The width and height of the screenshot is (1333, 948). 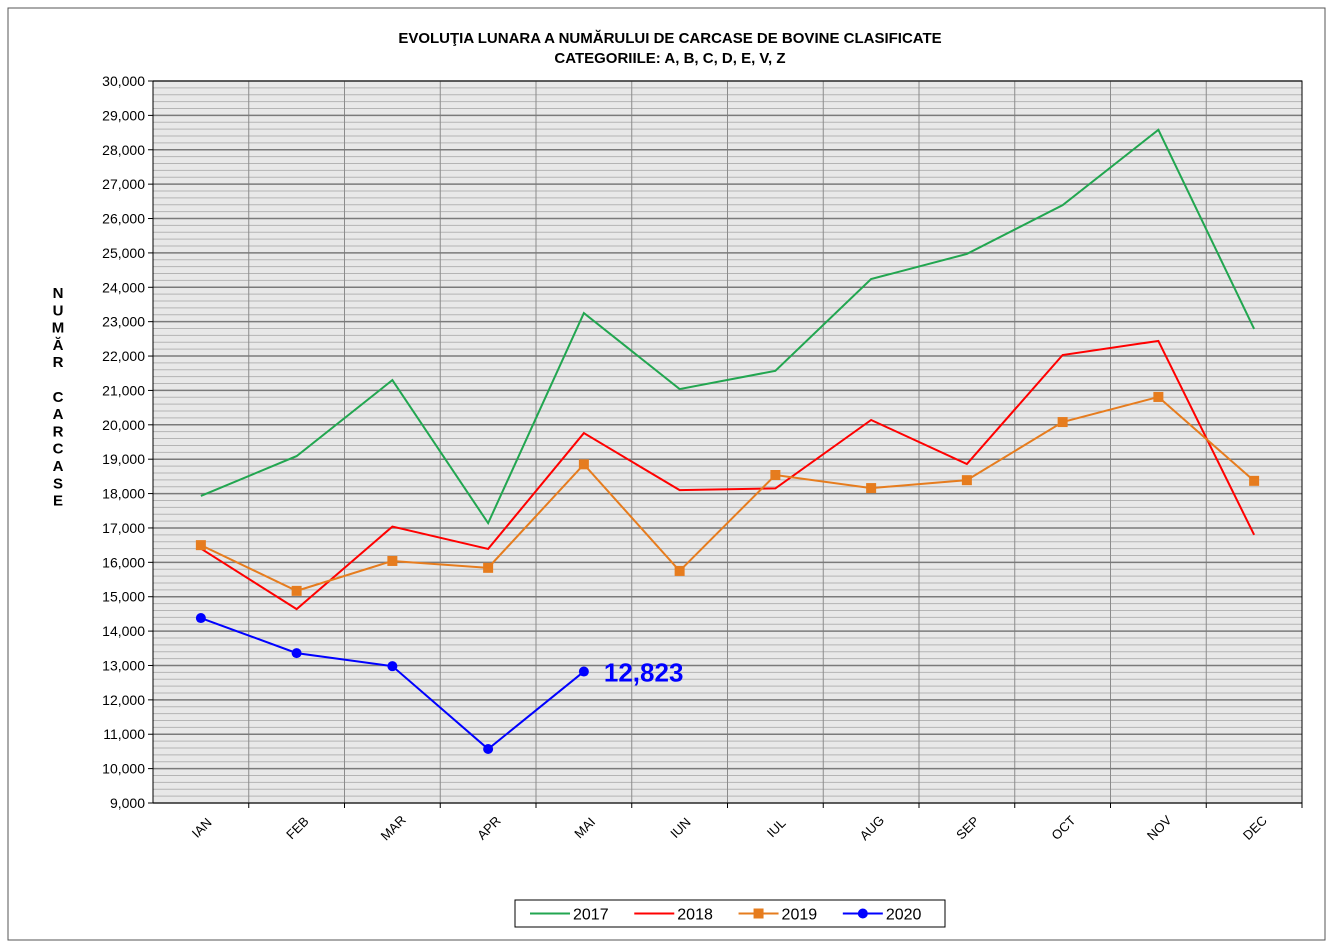 I want to click on y-tick-label: 26,000, so click(x=123, y=219).